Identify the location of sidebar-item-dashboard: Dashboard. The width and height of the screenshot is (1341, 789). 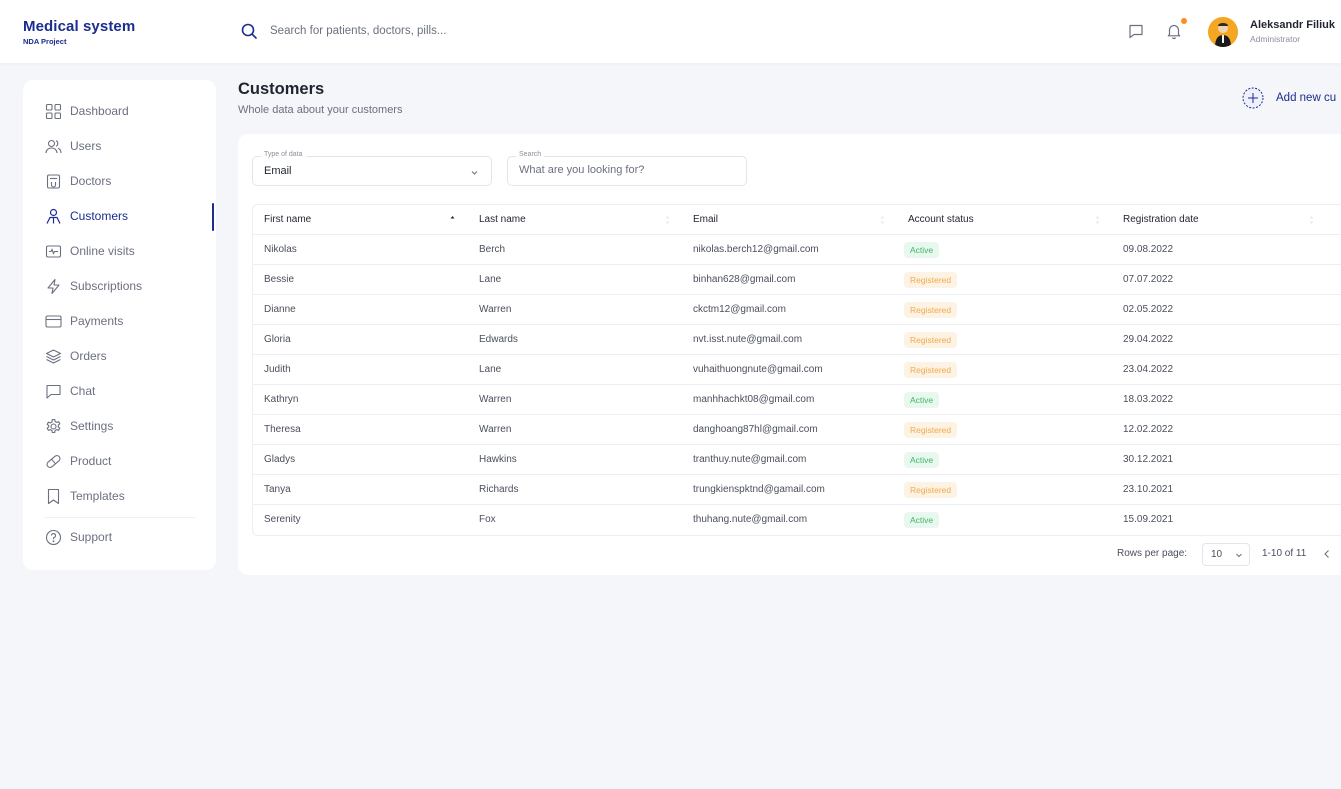
(119, 111).